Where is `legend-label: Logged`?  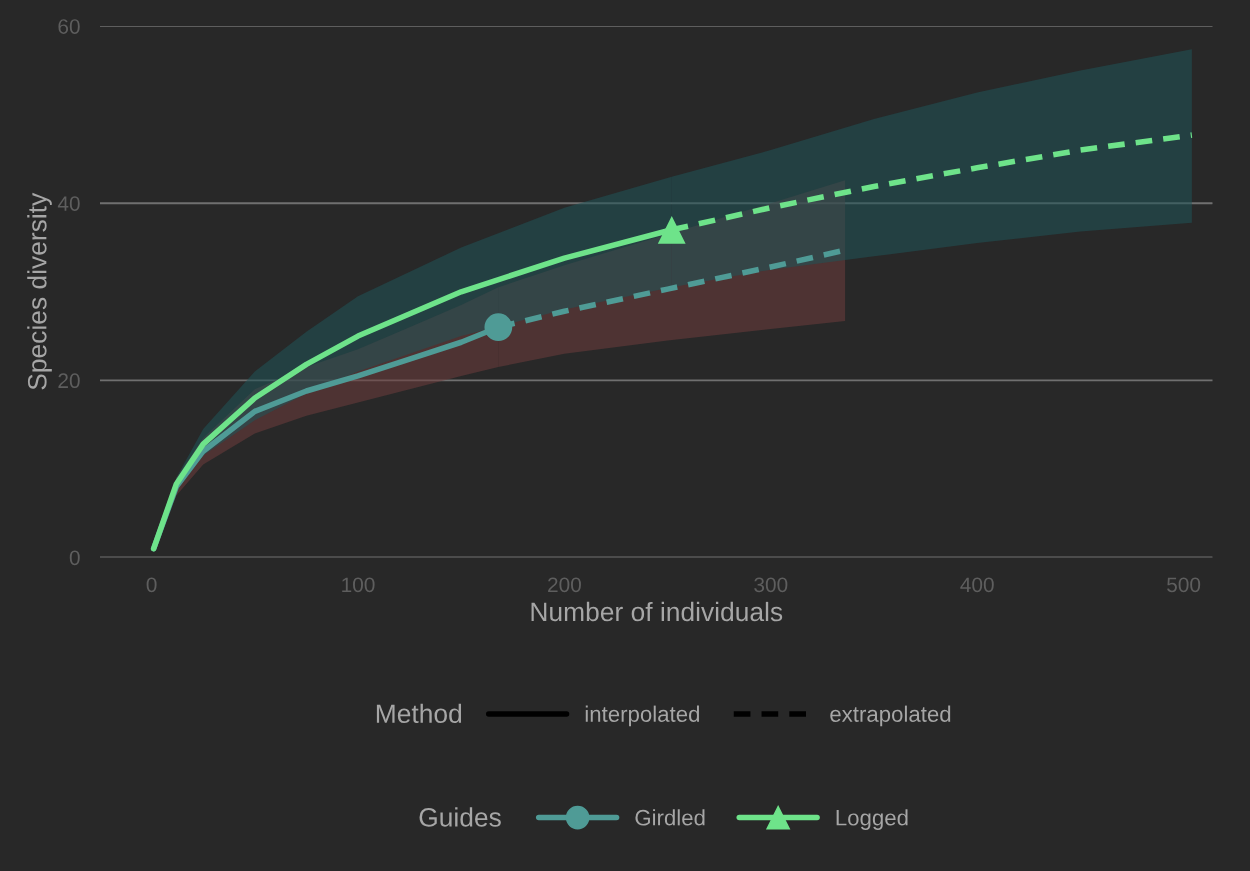
legend-label: Logged is located at coordinates (872, 819).